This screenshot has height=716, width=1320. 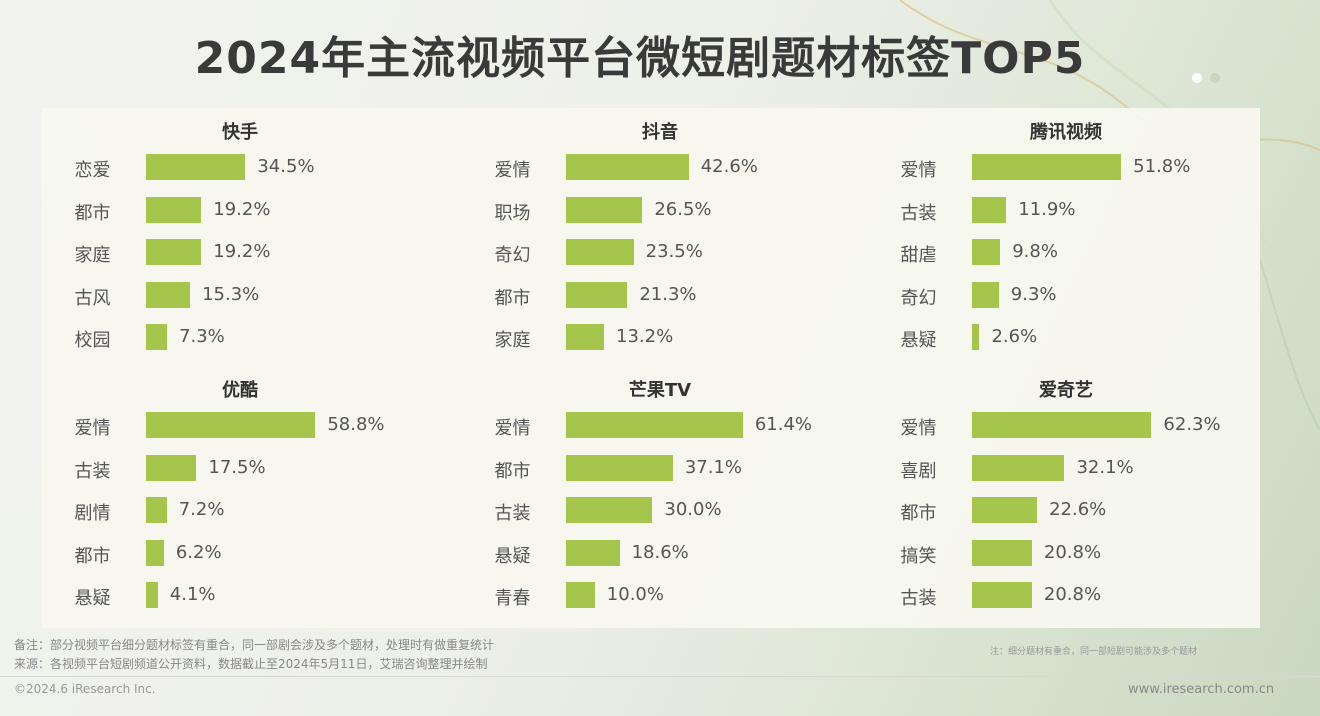 I want to click on bar-row: 家庭 19.2%, so click(x=240, y=253).